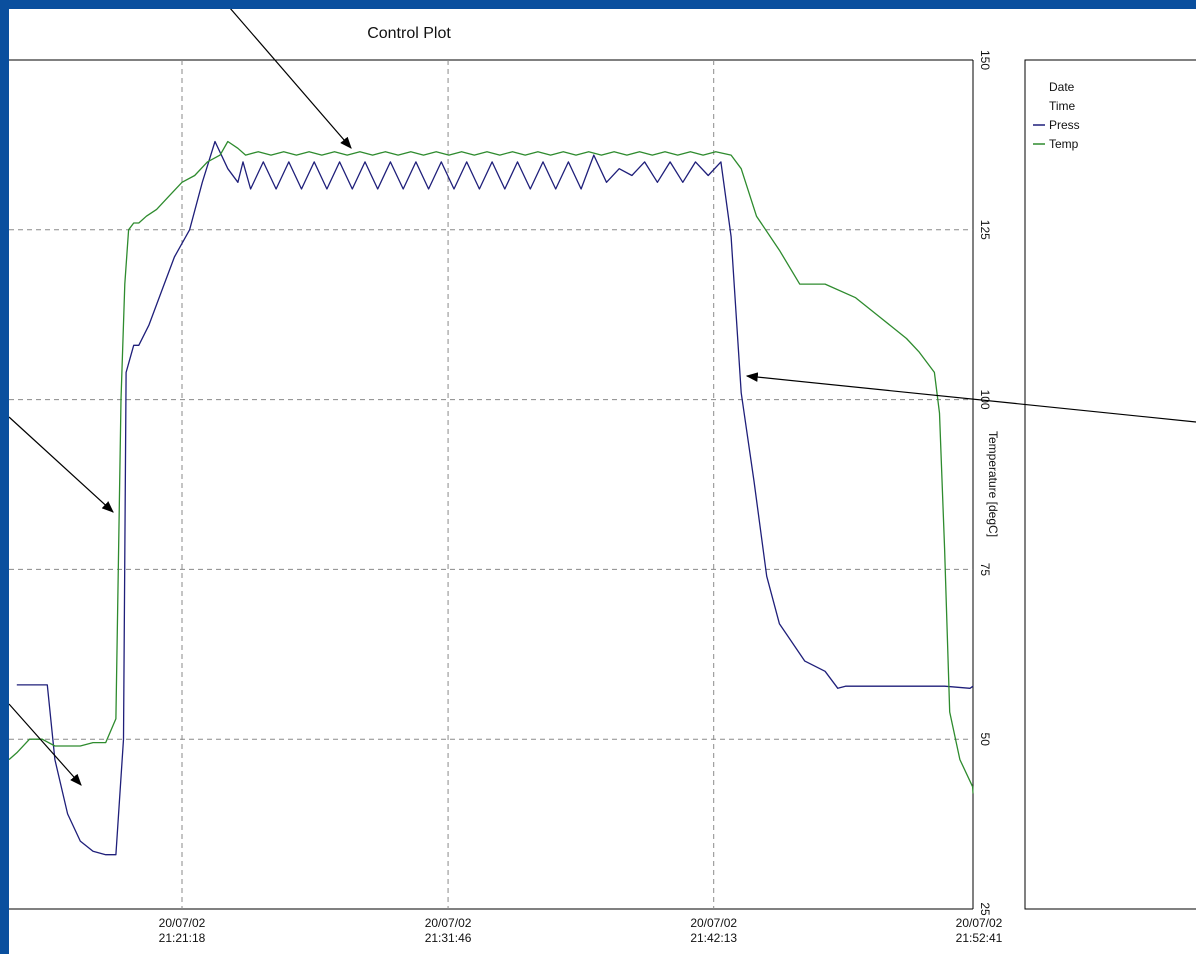 The width and height of the screenshot is (1196, 954). Describe the element at coordinates (713, 923) in the screenshot. I see `x-tick-date-2: 20/07/02` at that location.